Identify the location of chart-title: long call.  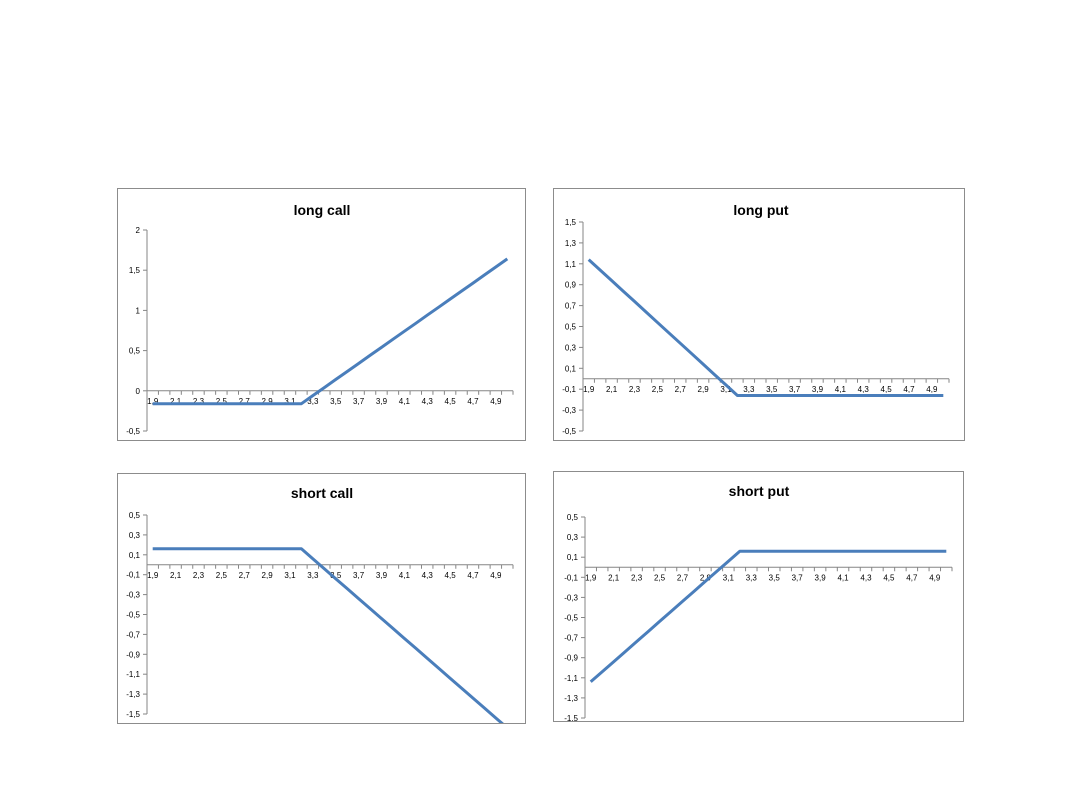
(322, 210).